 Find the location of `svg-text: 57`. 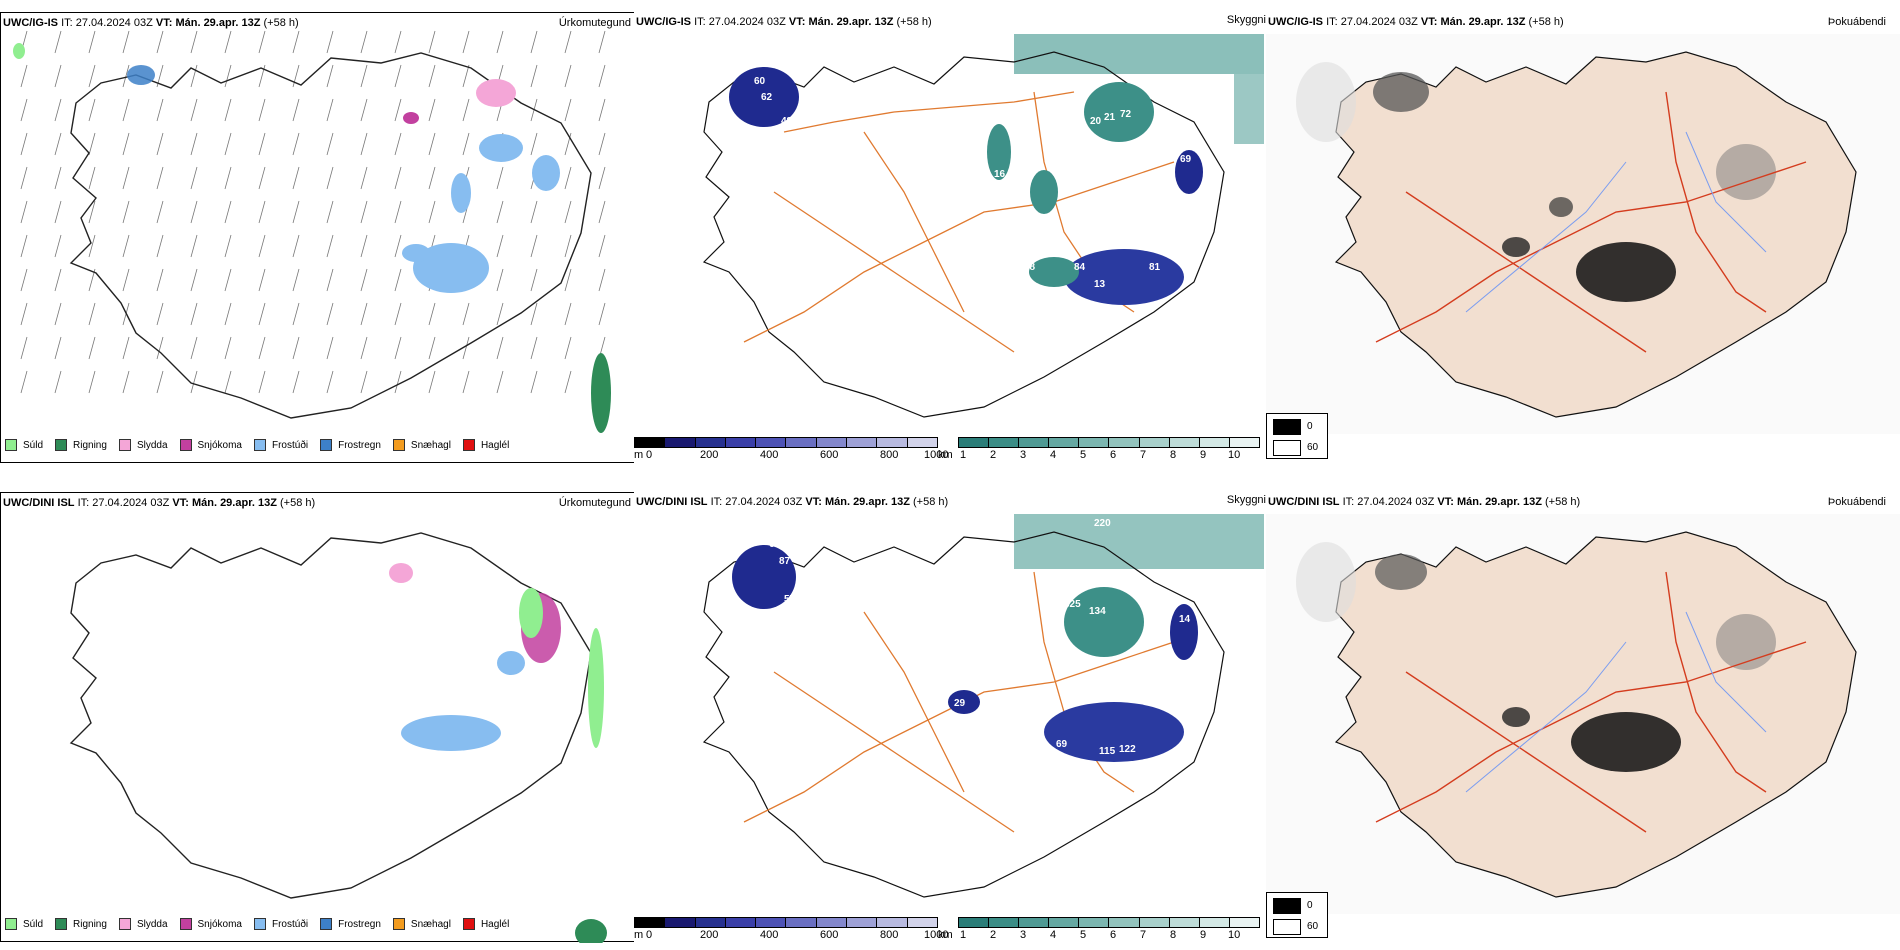

svg-text: 57 is located at coordinates (790, 599).